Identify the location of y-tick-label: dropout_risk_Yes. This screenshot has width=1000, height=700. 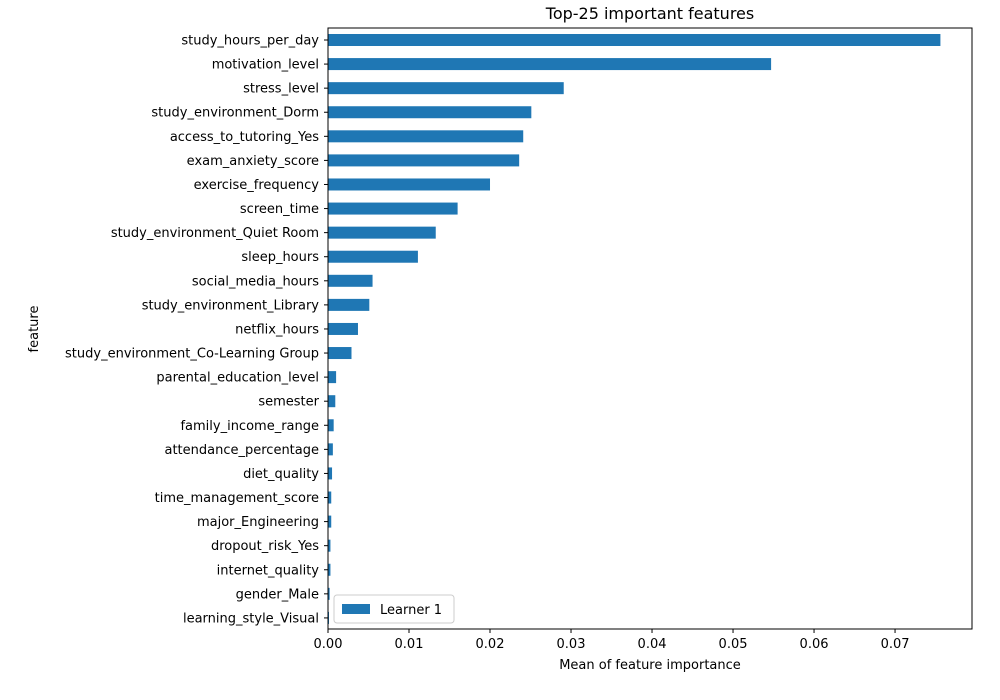
(265, 546).